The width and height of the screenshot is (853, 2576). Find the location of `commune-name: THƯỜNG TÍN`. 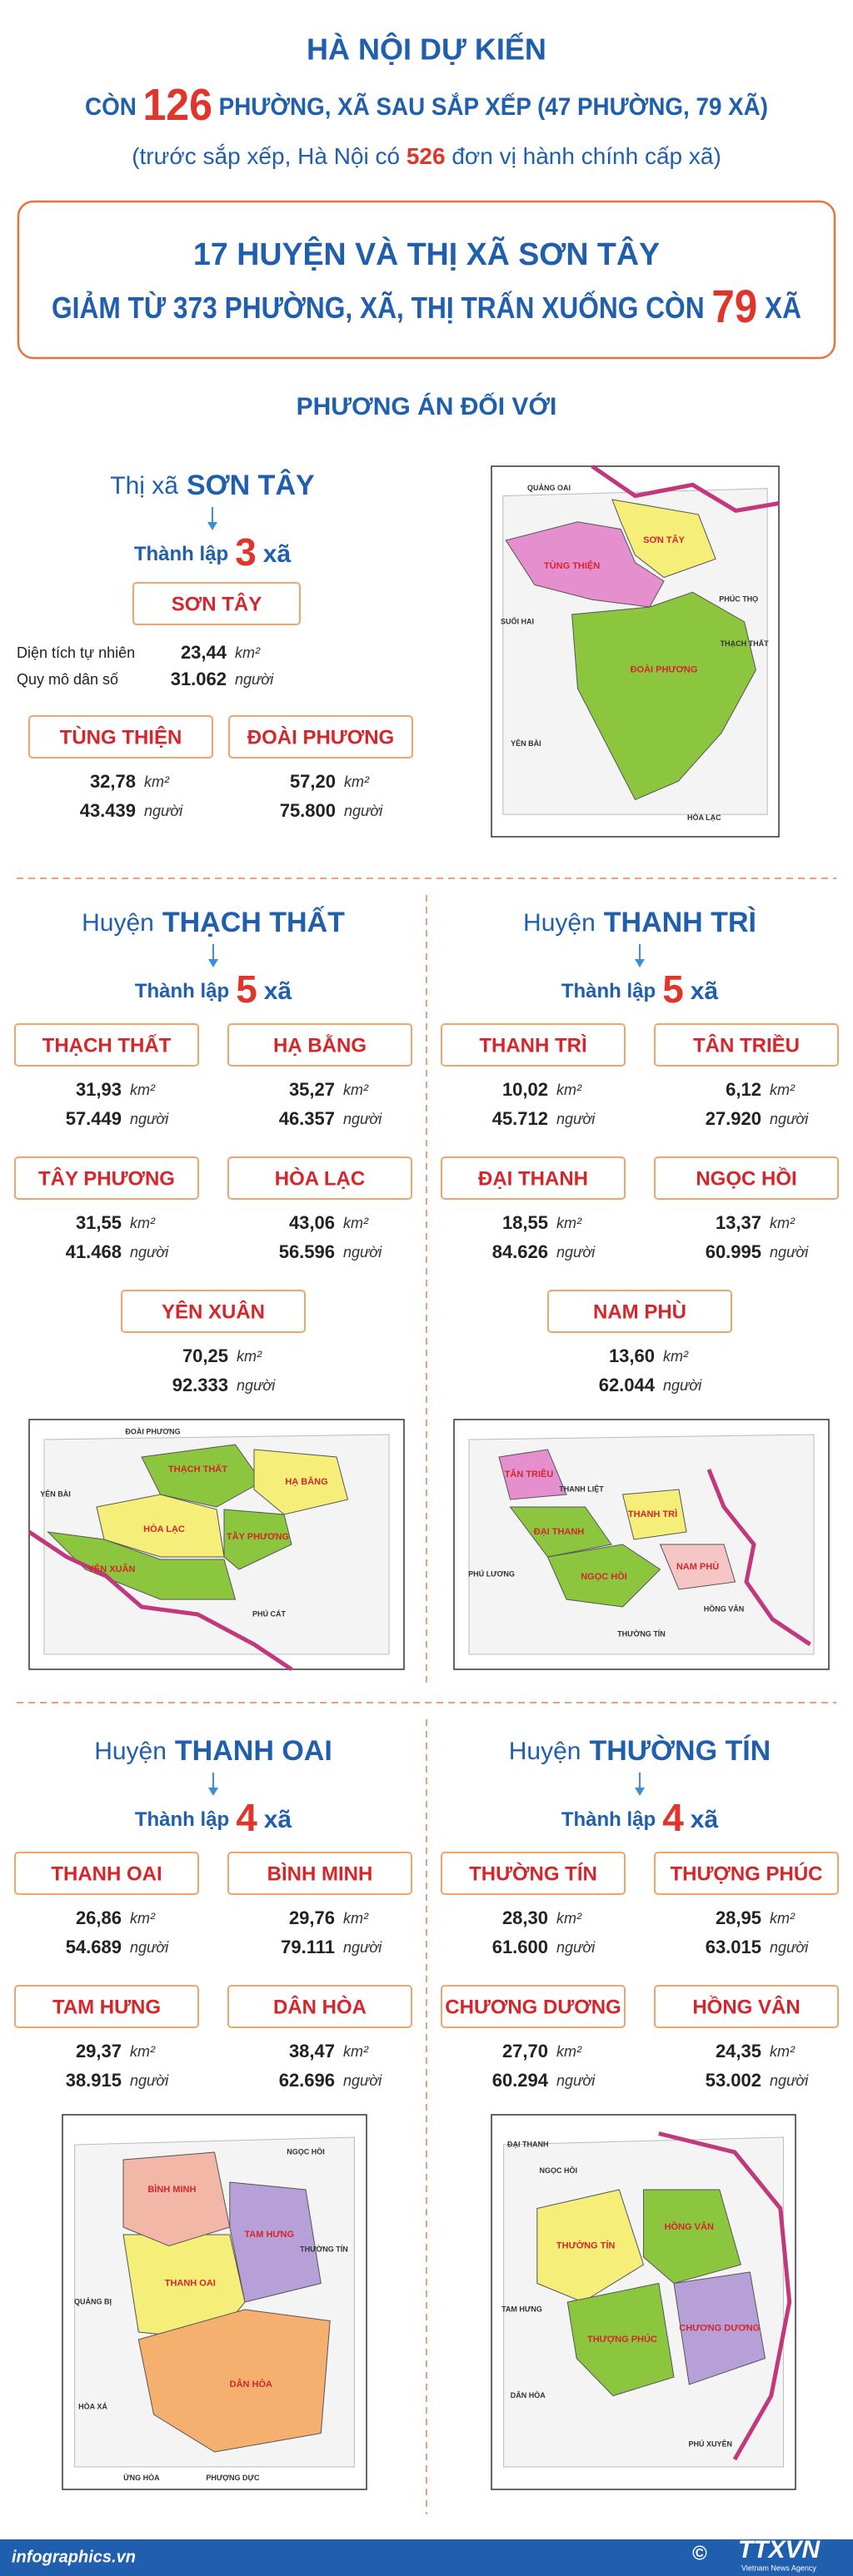

commune-name: THƯỜNG TÍN is located at coordinates (533, 1873).